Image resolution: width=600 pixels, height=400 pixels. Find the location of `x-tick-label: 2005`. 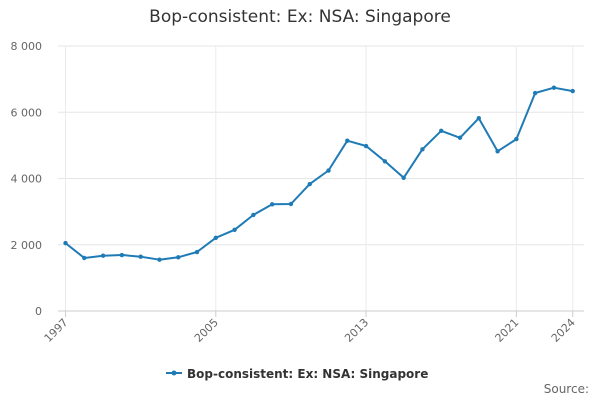

x-tick-label: 2005 is located at coordinates (206, 330).